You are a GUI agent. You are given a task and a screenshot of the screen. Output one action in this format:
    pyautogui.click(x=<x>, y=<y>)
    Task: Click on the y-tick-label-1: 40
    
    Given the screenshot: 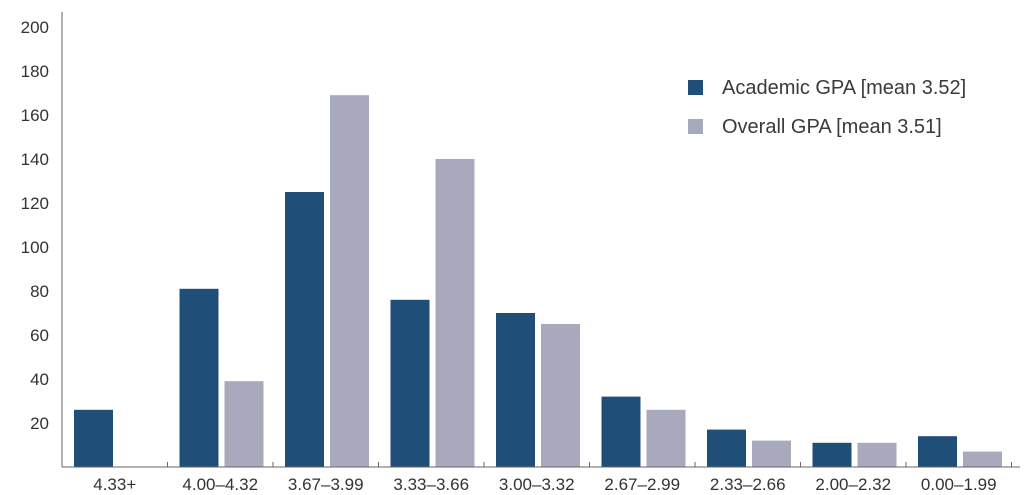 What is the action you would take?
    pyautogui.click(x=39, y=379)
    